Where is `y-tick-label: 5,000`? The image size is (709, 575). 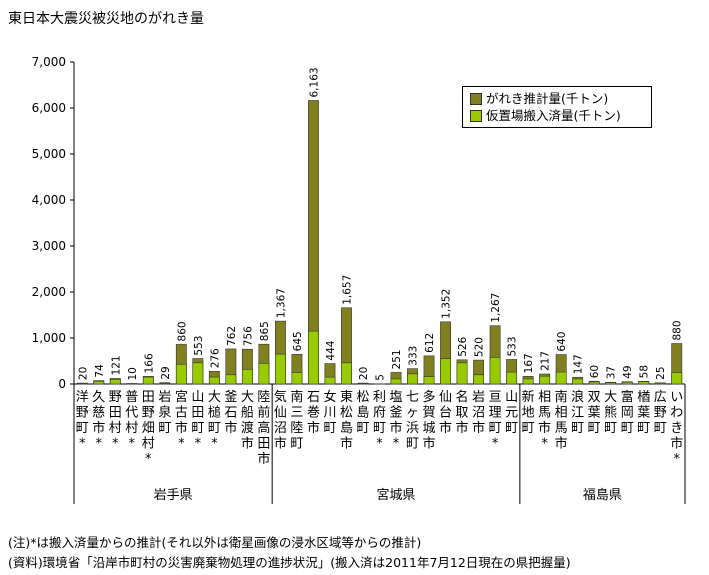 y-tick-label: 5,000 is located at coordinates (49, 154).